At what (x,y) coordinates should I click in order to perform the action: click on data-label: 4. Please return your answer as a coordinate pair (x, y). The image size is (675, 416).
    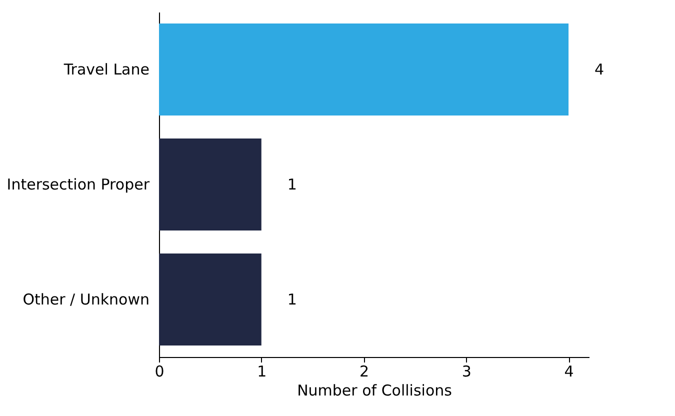
    Looking at the image, I should click on (599, 69).